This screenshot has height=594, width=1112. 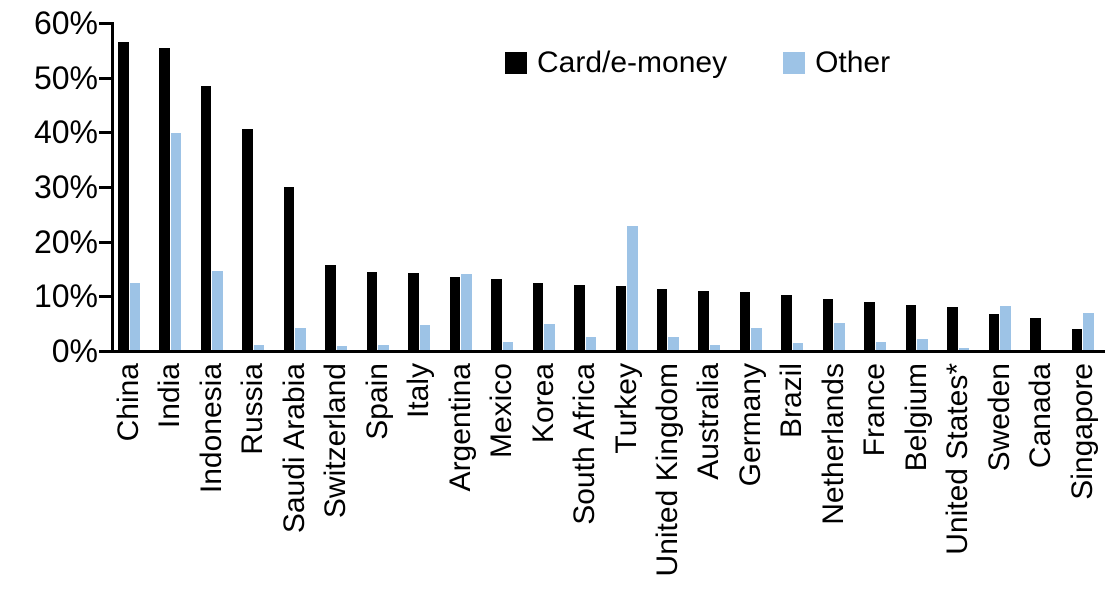 What do you see at coordinates (881, 345) in the screenshot?
I see `bar-other-france` at bounding box center [881, 345].